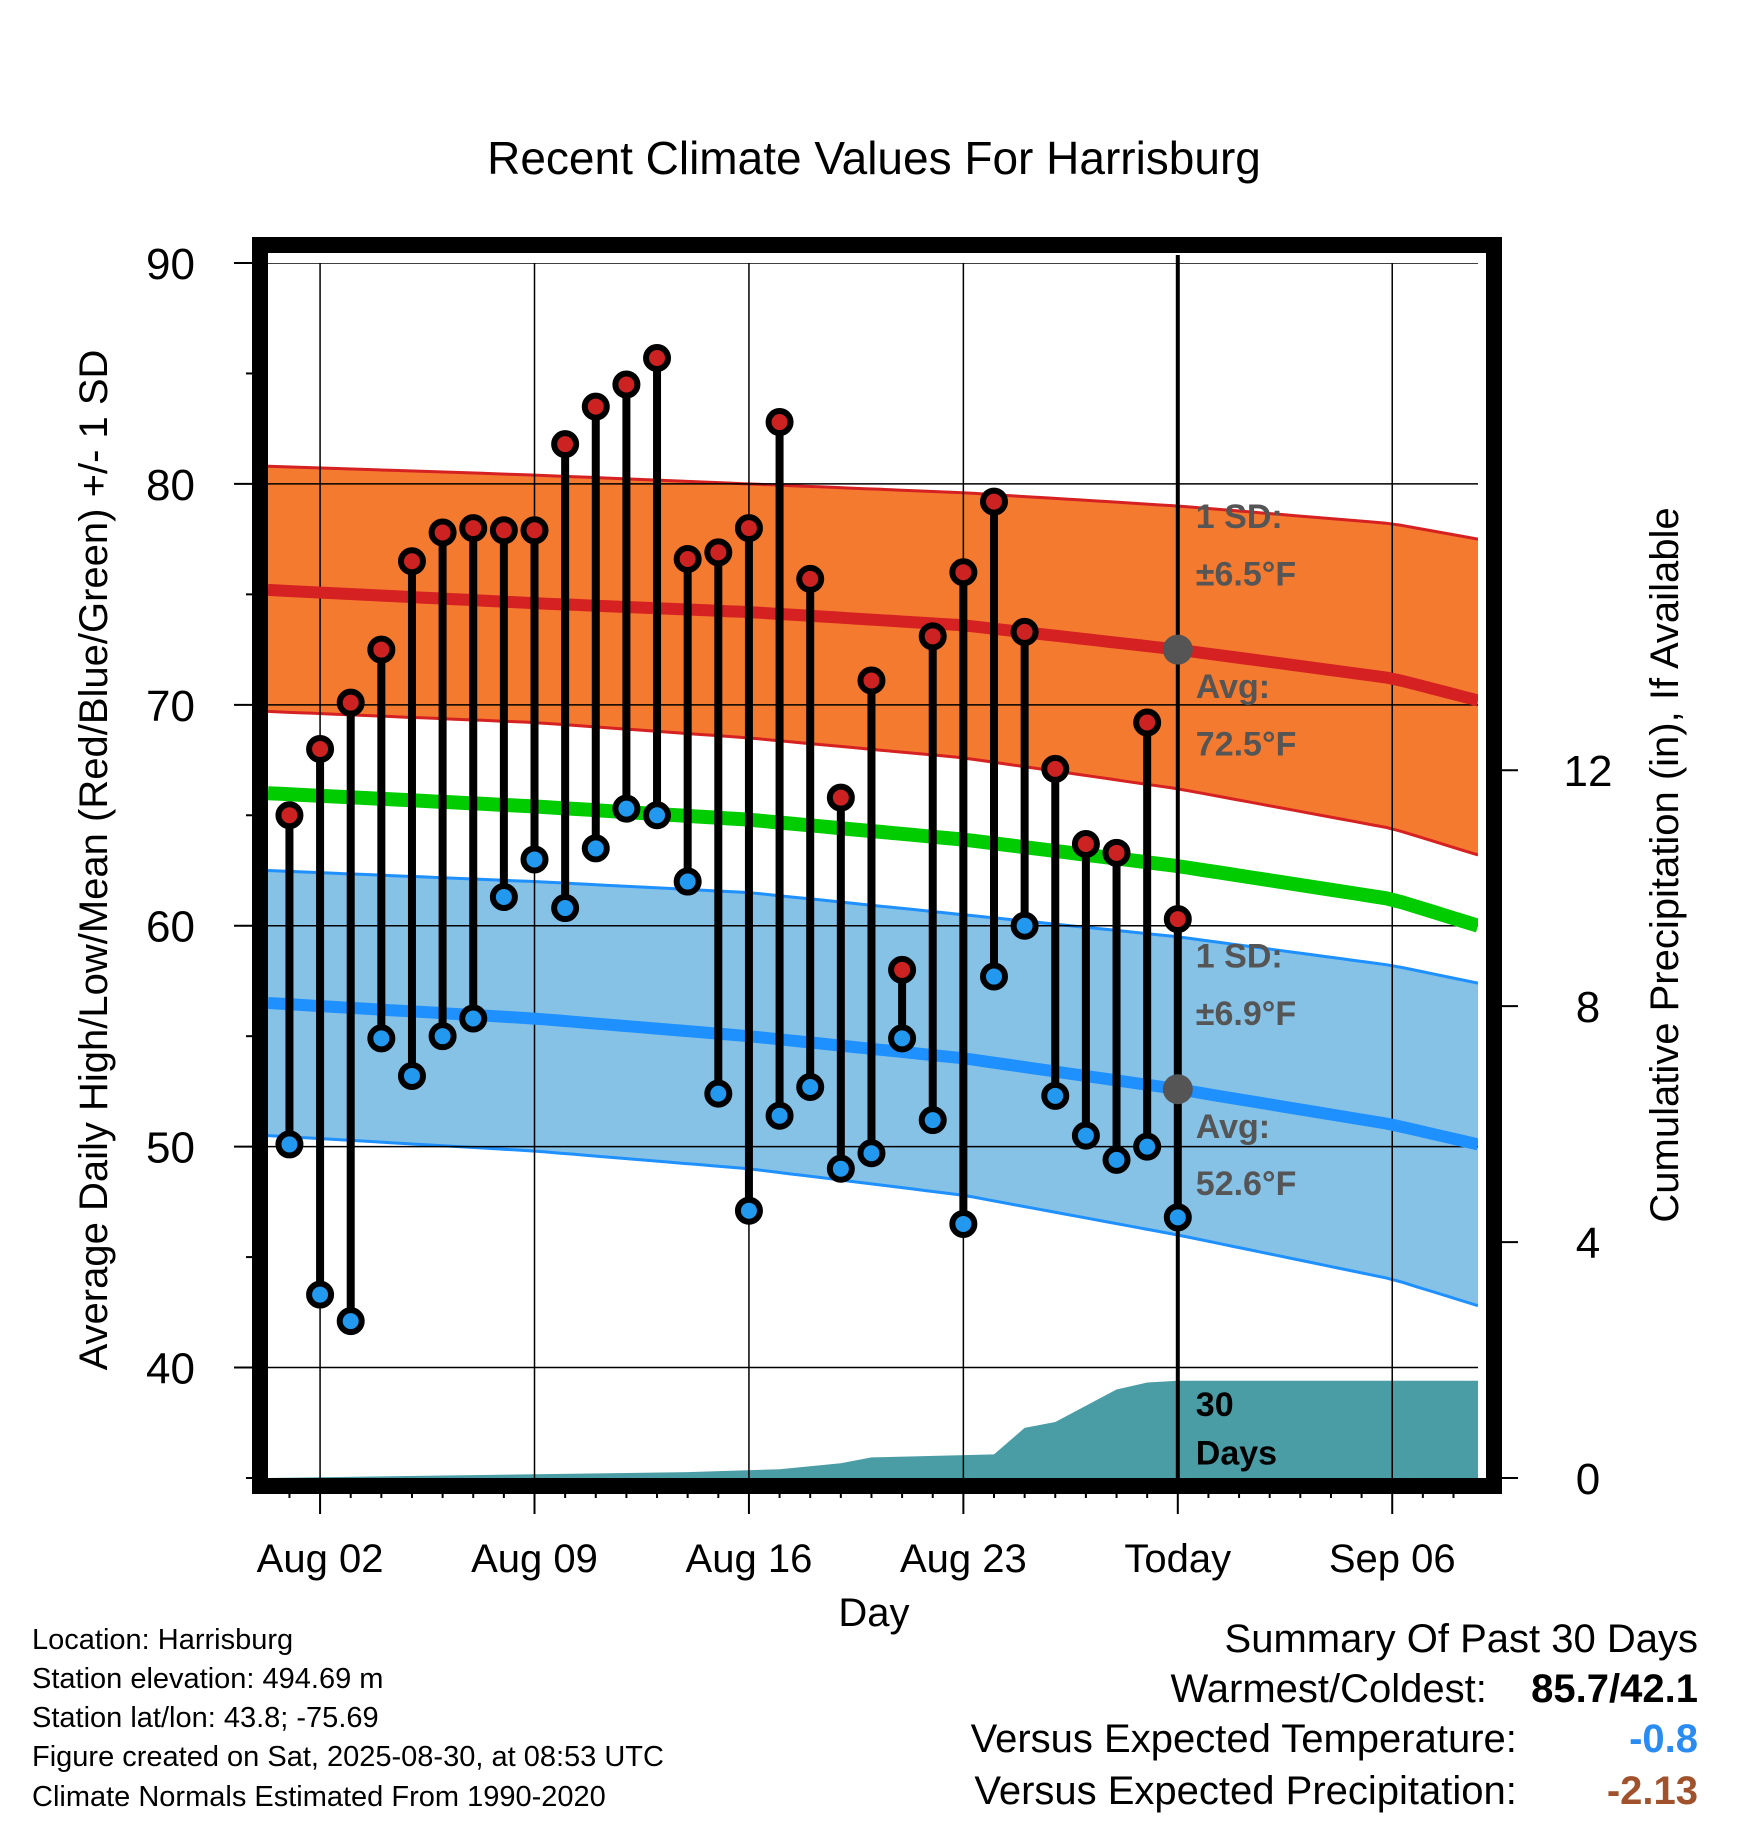 The height and width of the screenshot is (1828, 1748). Describe the element at coordinates (1236, 1454) in the screenshot. I see `precip-period-unit: Days` at that location.